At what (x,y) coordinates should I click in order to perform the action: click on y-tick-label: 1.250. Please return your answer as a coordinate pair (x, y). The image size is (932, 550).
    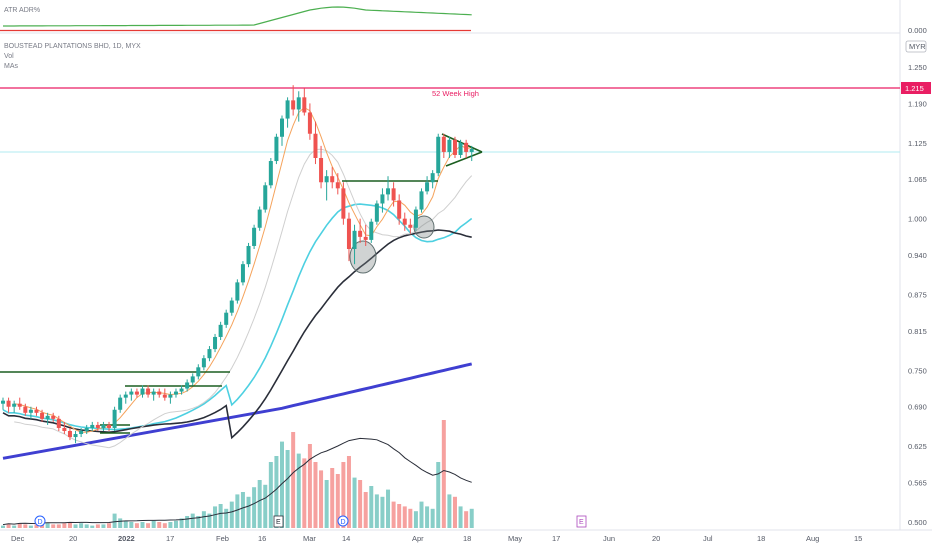
    Looking at the image, I should click on (917, 67).